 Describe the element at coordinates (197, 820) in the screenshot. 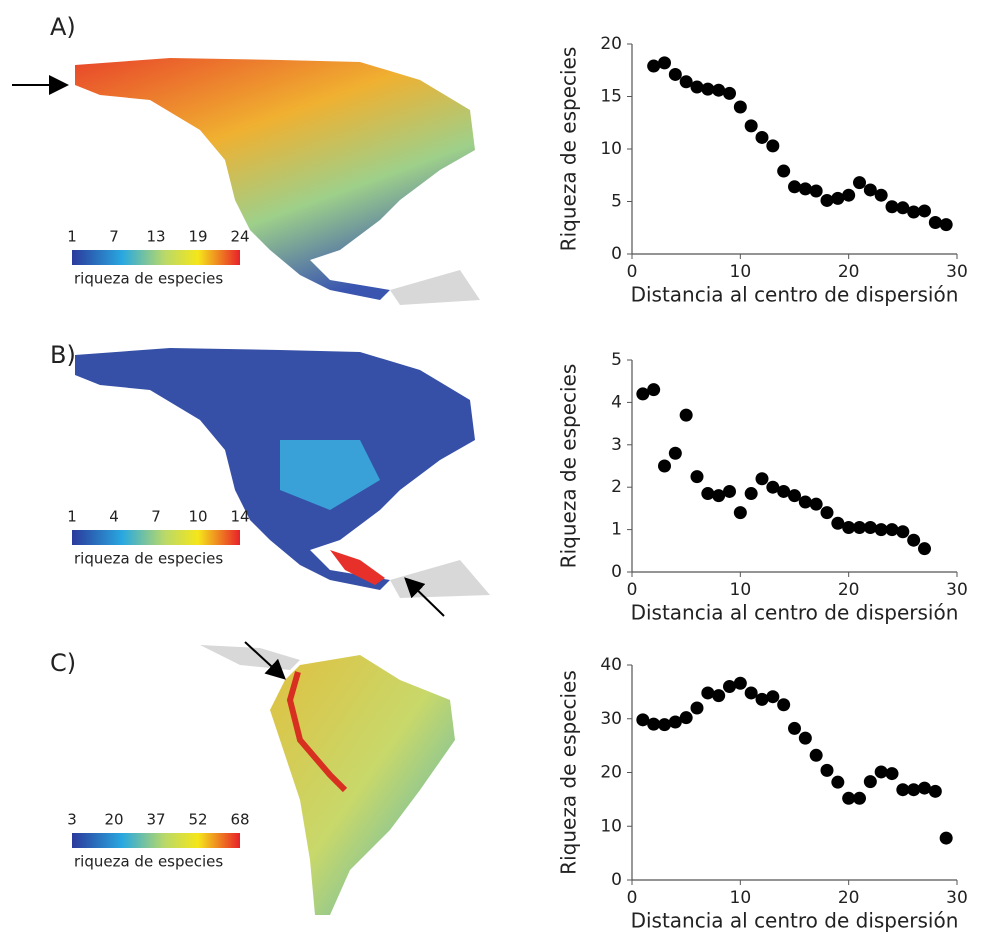

I see `colorbar-tick-label: 52` at that location.